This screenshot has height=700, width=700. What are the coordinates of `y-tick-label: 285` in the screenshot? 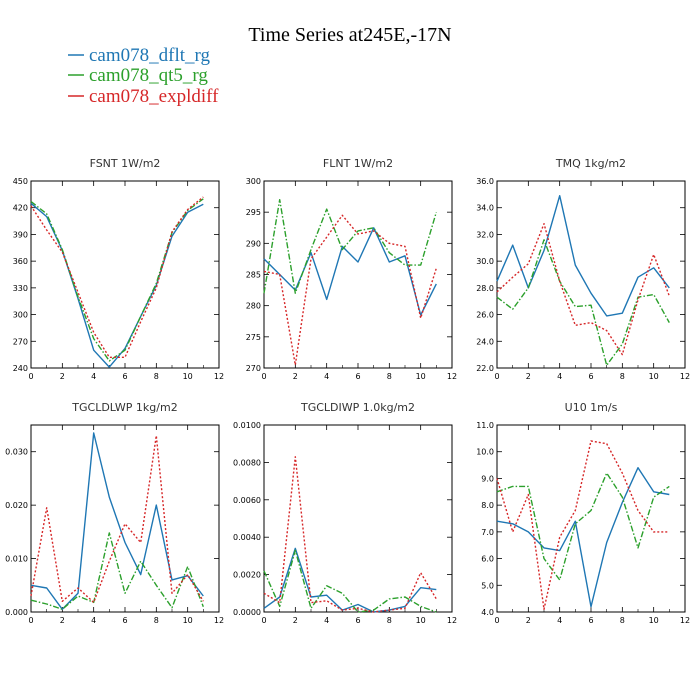 It's located at (253, 275).